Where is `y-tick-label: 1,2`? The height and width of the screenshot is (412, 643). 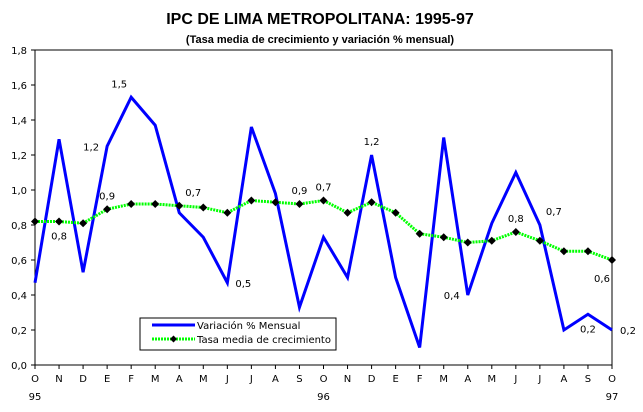 y-tick-label: 1,2 is located at coordinates (19, 156).